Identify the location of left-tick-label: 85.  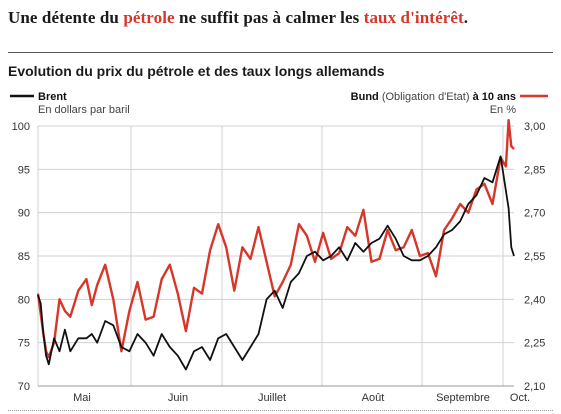
(24, 257).